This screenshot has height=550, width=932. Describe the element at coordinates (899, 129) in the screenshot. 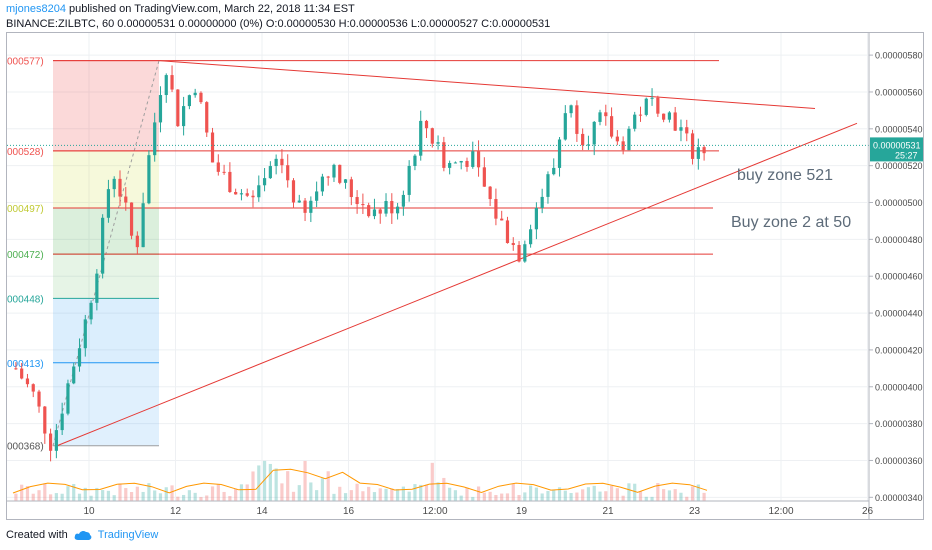

I see `price-axis-label: 0.00000540` at that location.